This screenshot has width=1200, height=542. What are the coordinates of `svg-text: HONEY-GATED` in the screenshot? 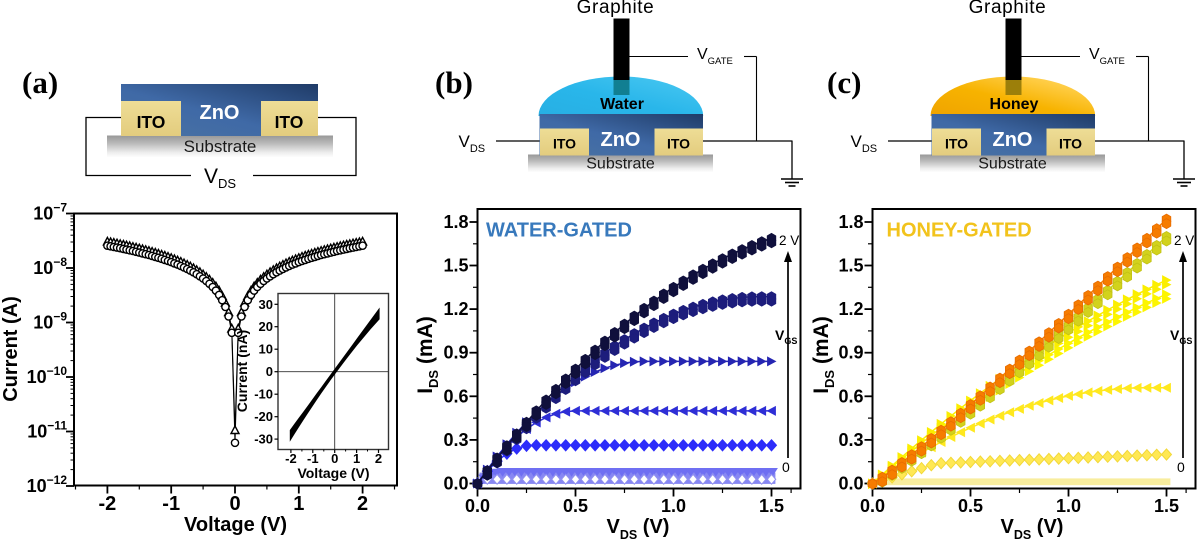 It's located at (959, 231).